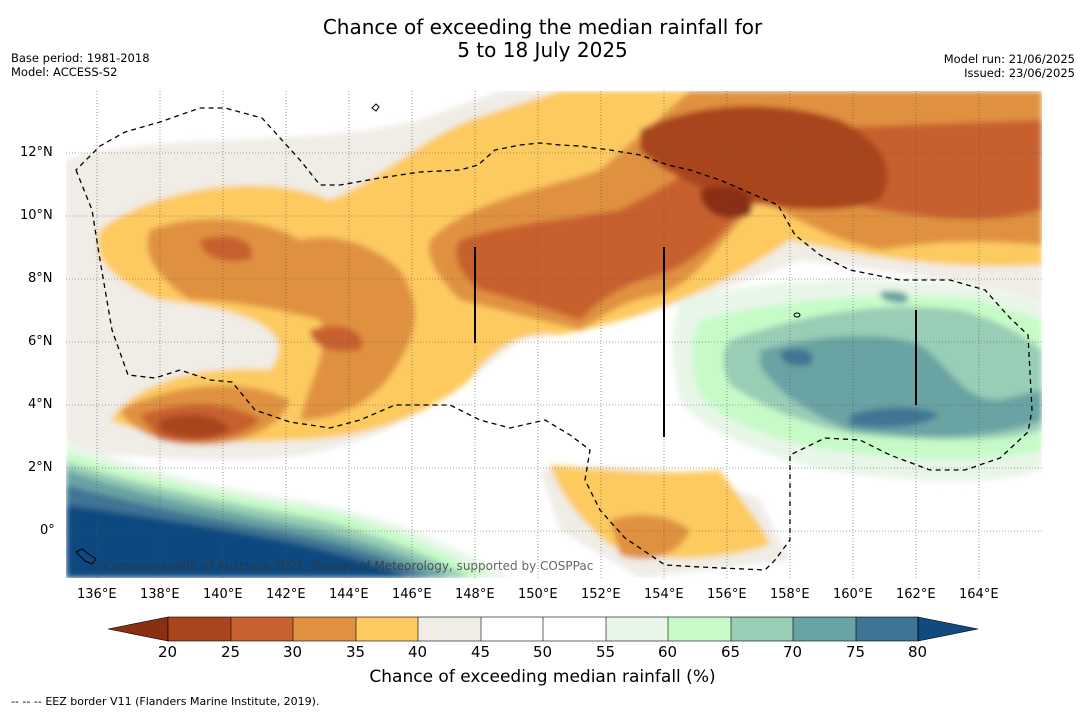 This screenshot has width=1085, height=713. What do you see at coordinates (47, 530) in the screenshot?
I see `lat-label: 0°` at bounding box center [47, 530].